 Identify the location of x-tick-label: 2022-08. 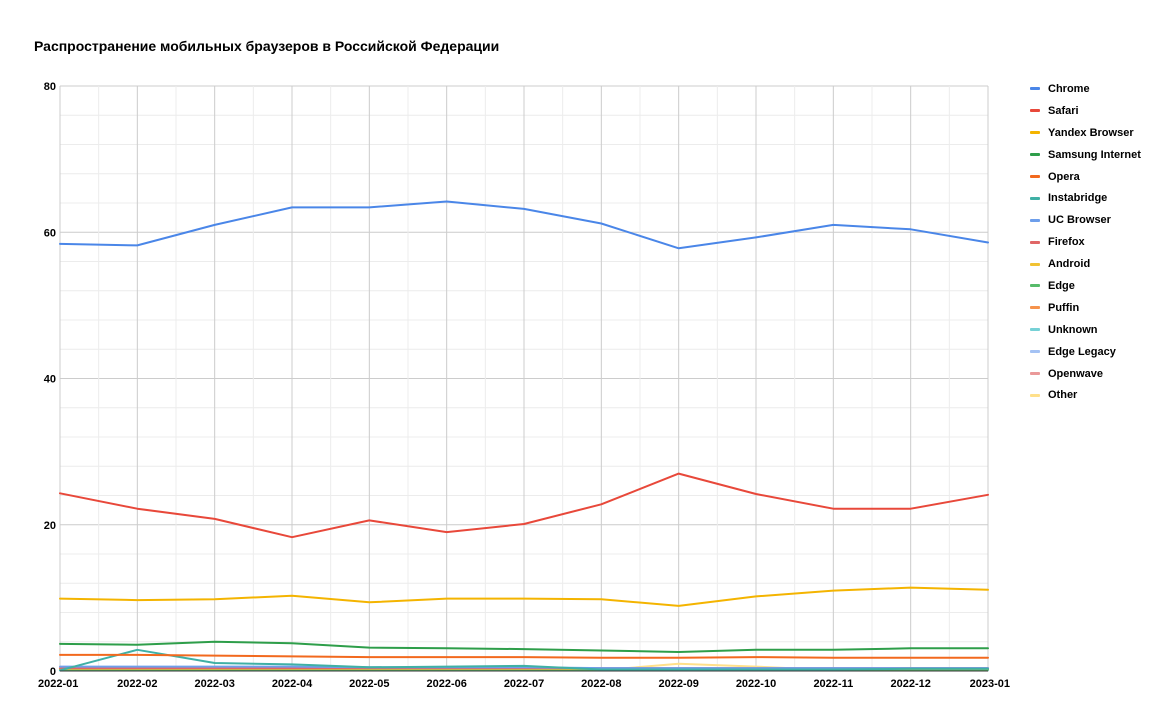
(601, 684).